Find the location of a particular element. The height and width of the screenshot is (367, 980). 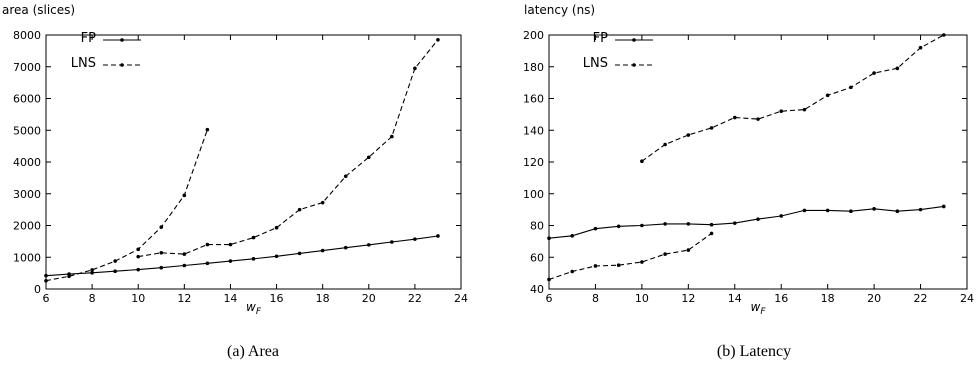

latency-x-tick-label: 6 is located at coordinates (549, 298).